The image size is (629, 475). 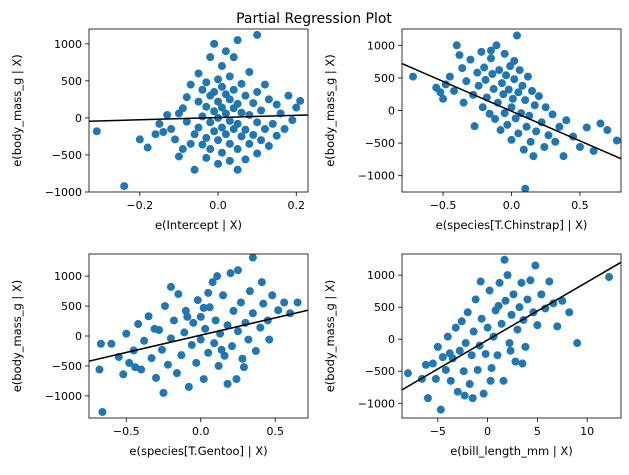 What do you see at coordinates (376, 403) in the screenshot?
I see `y-tick-label: −1000` at bounding box center [376, 403].